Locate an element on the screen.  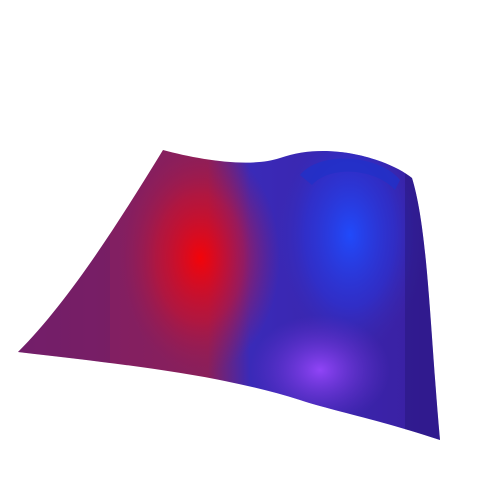
surface-ridge is located at coordinates (350, 174).